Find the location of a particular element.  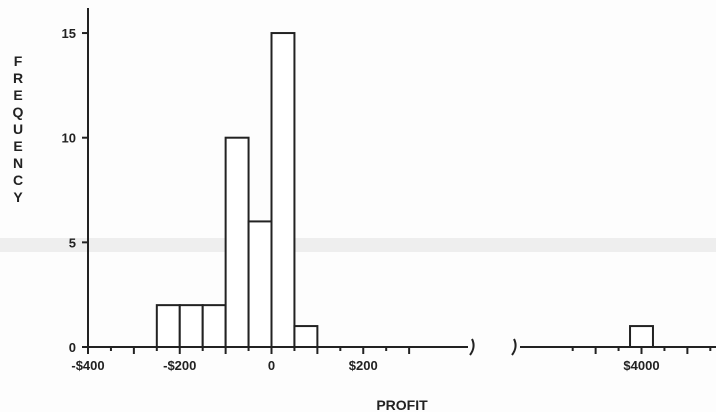

x-axis-title: PROFIT is located at coordinates (402, 404).